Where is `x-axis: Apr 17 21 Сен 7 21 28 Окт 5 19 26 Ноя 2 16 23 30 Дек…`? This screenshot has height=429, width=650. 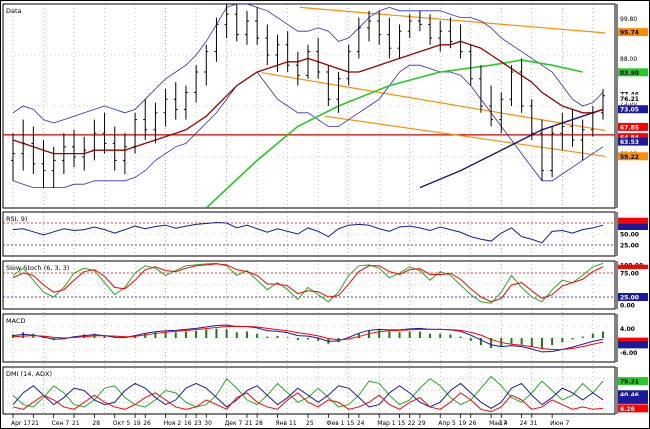 x-axis: Apr 17 21 Сен 7 21 28 Окт 5 19 26 Ноя 2 16 23 30 Дек… is located at coordinates (290, 420).